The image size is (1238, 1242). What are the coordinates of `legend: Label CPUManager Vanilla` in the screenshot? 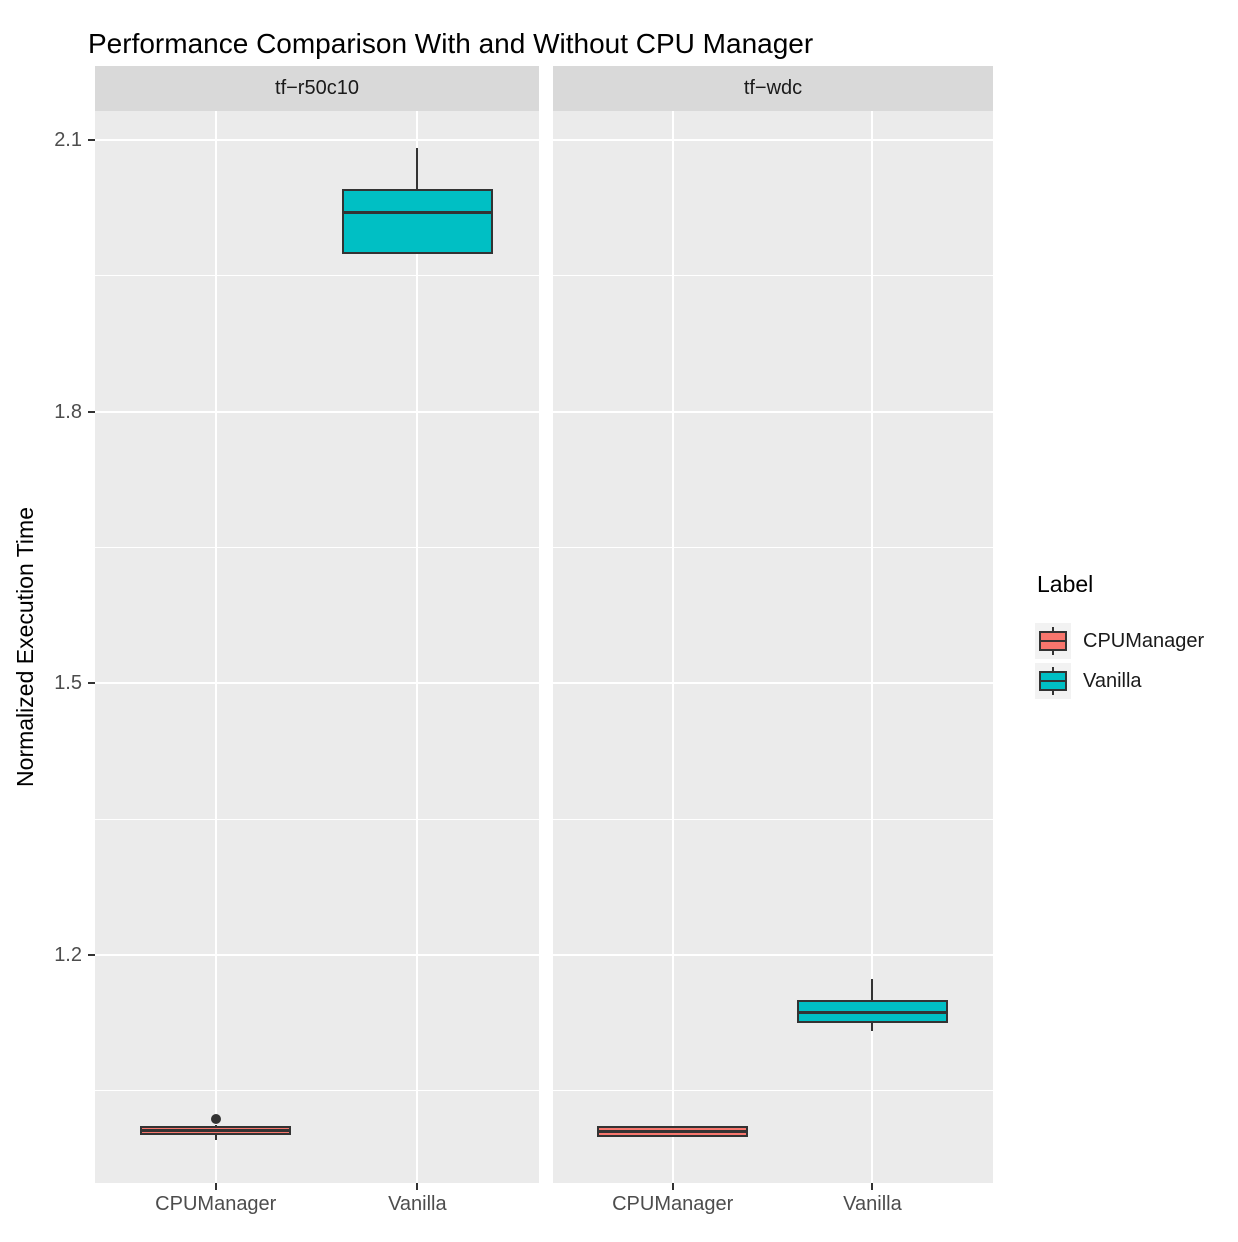 It's located at (1119, 636).